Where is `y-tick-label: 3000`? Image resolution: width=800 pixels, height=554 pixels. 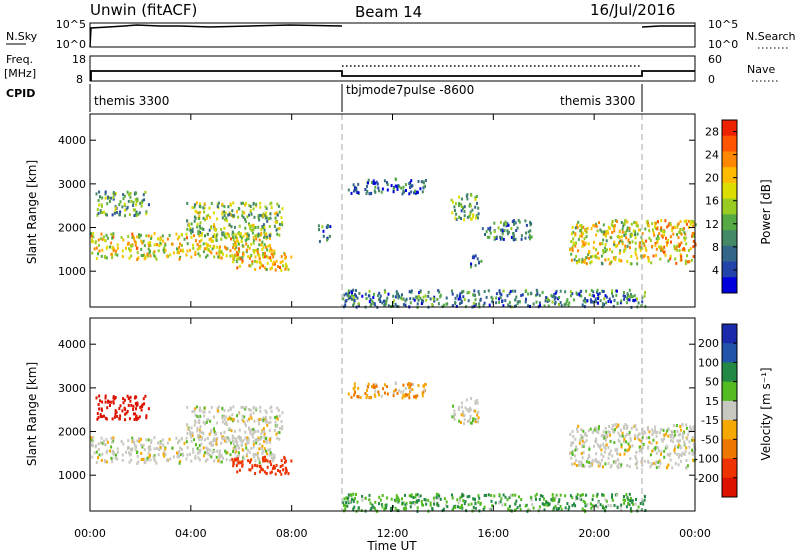 y-tick-label: 3000 is located at coordinates (72, 388).